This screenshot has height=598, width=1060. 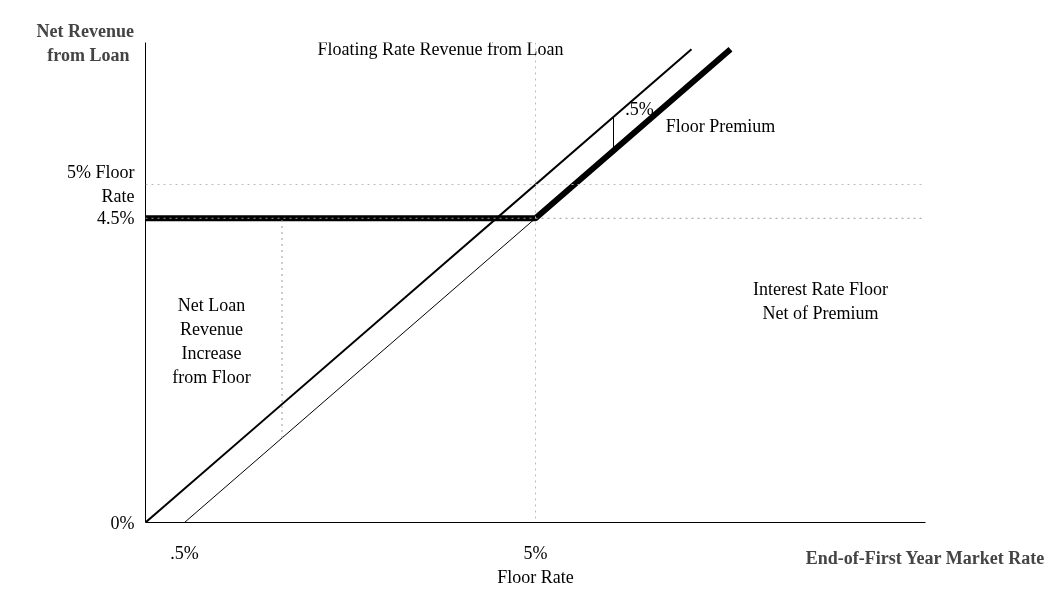 I want to click on annotation: Floating Rate Revenue from Loan, so click(x=440, y=48).